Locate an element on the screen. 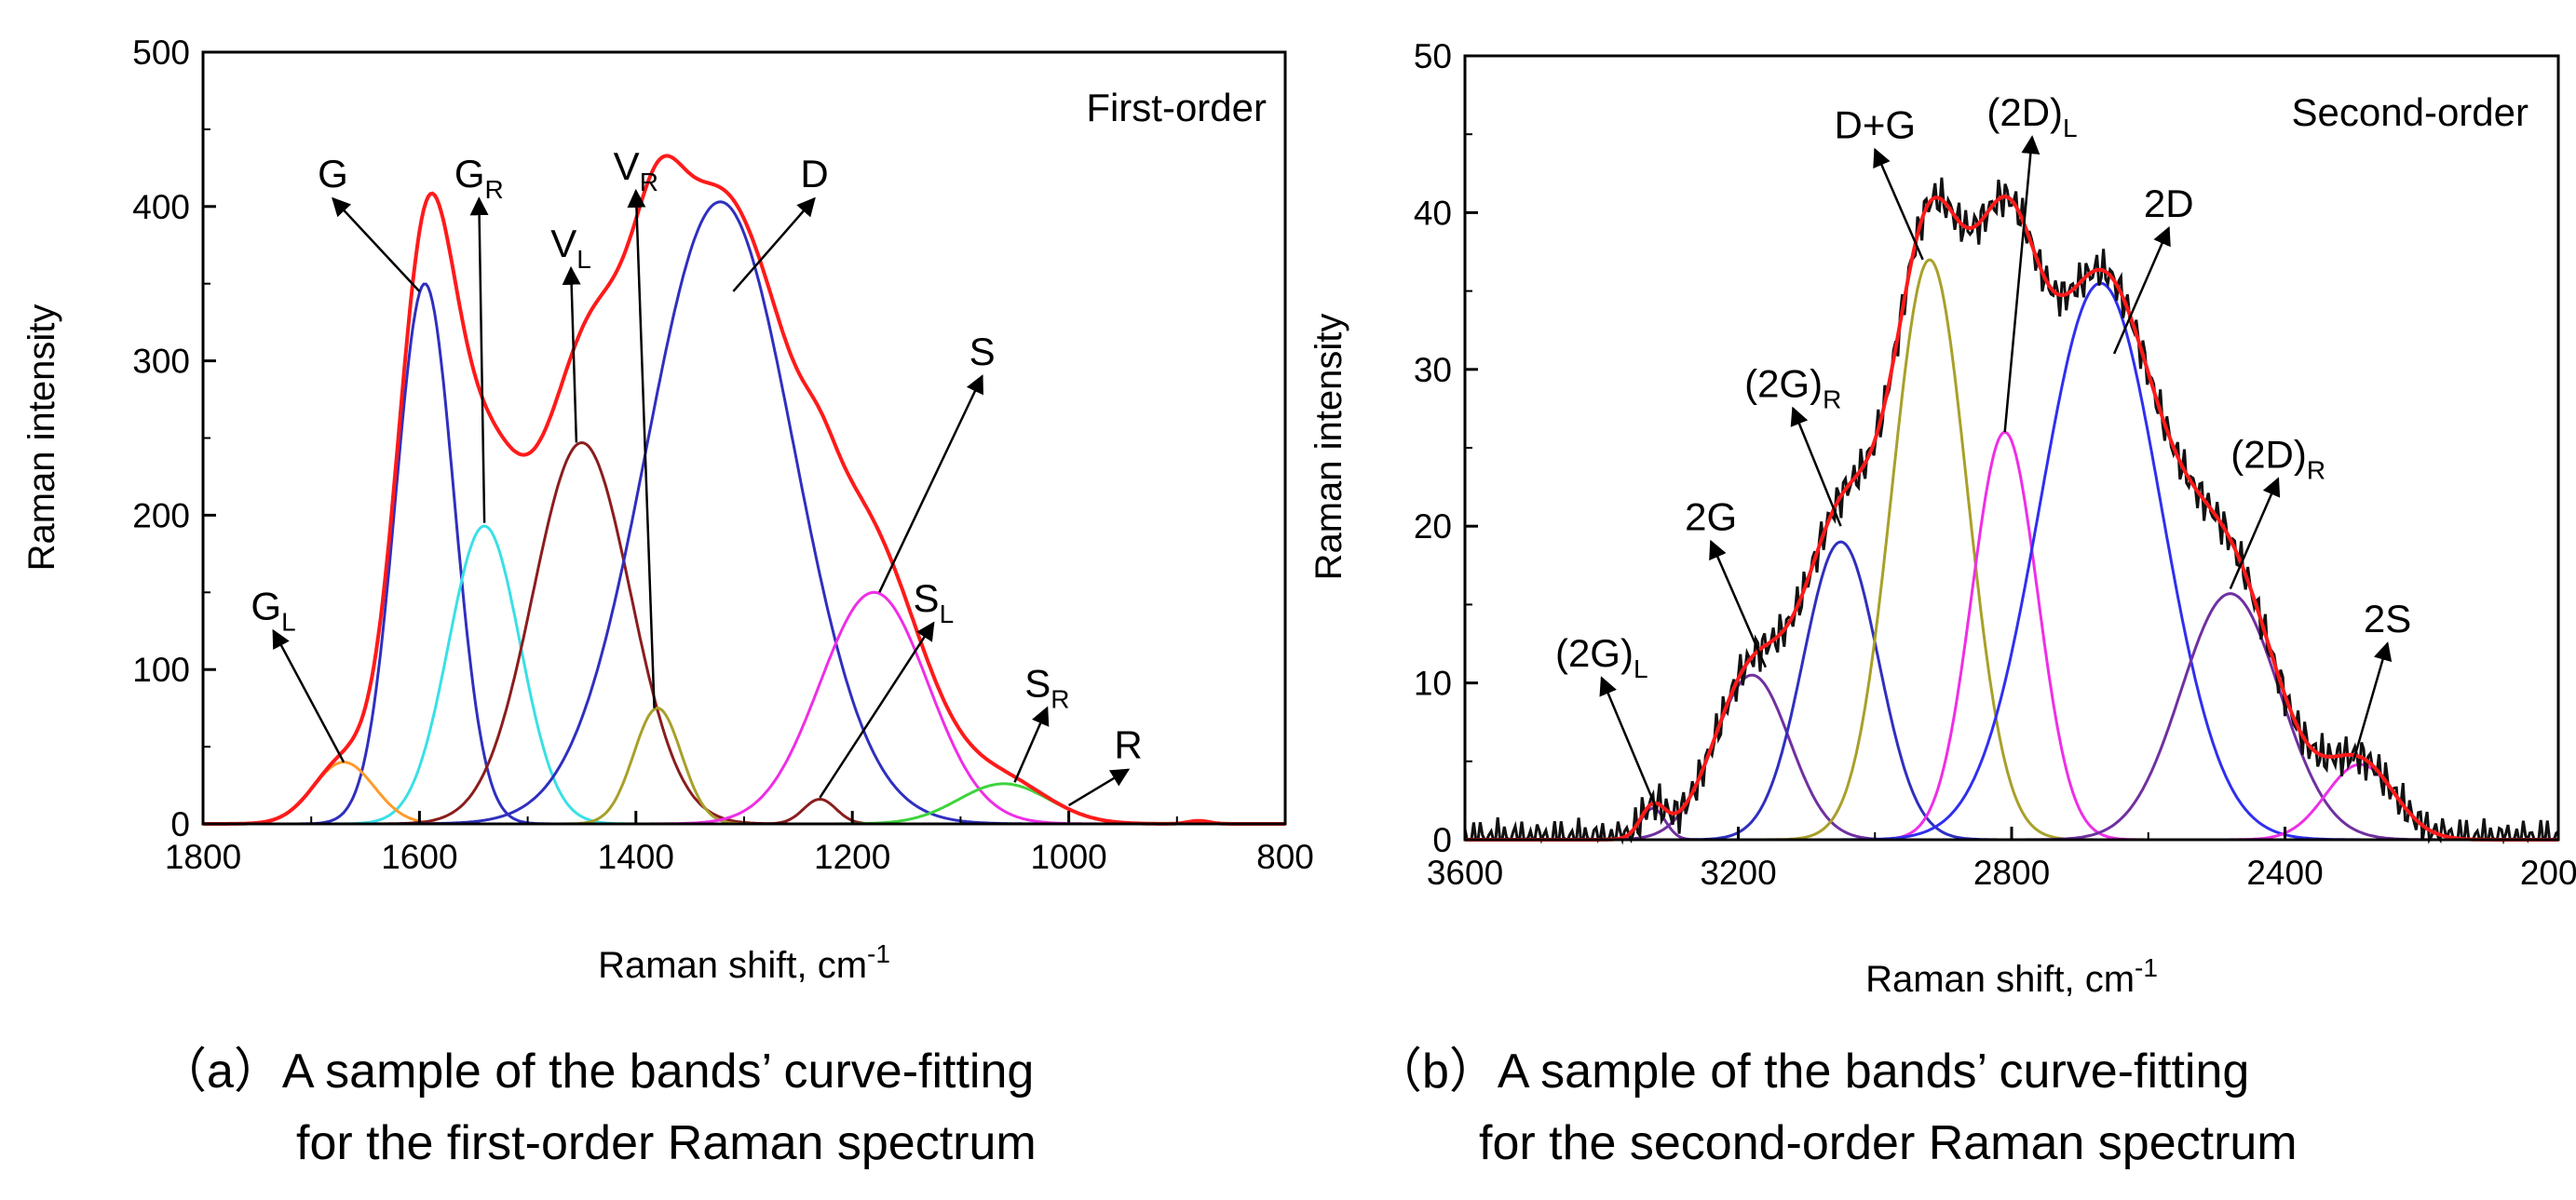  y-tick-label: 10 is located at coordinates (1433, 684).